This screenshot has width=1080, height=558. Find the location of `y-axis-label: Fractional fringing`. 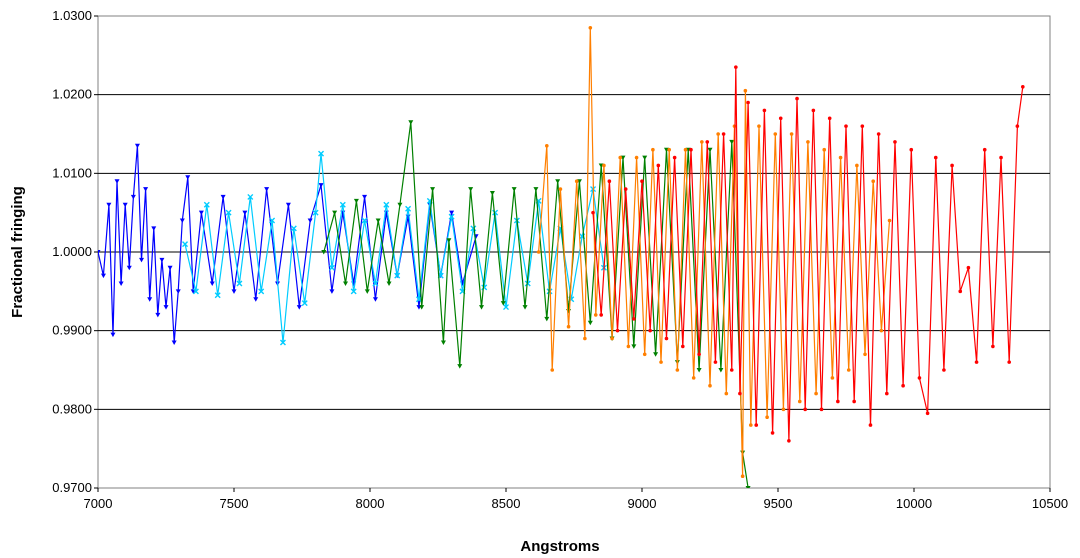

y-axis-label: Fractional fringing is located at coordinates (17, 252).